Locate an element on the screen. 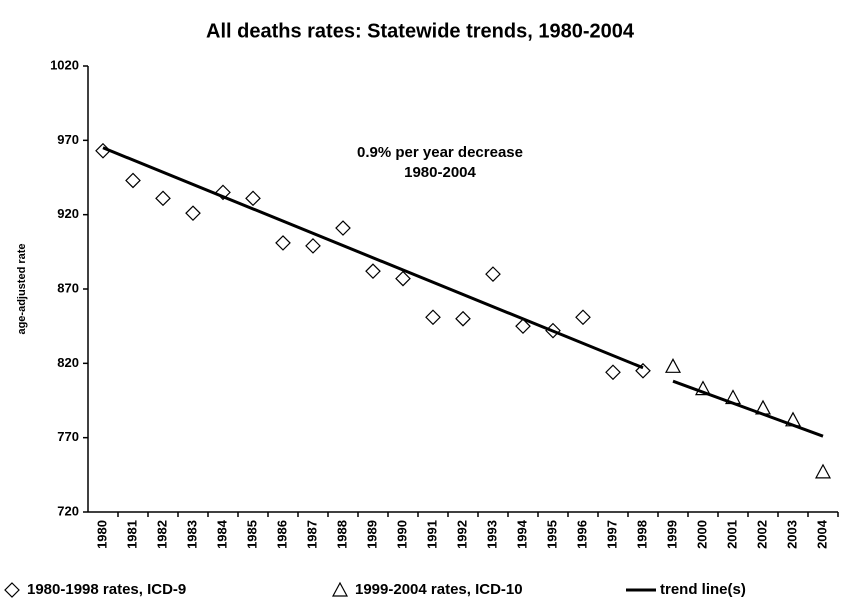 The height and width of the screenshot is (606, 841). x-tick-label: 1998 is located at coordinates (641, 534).